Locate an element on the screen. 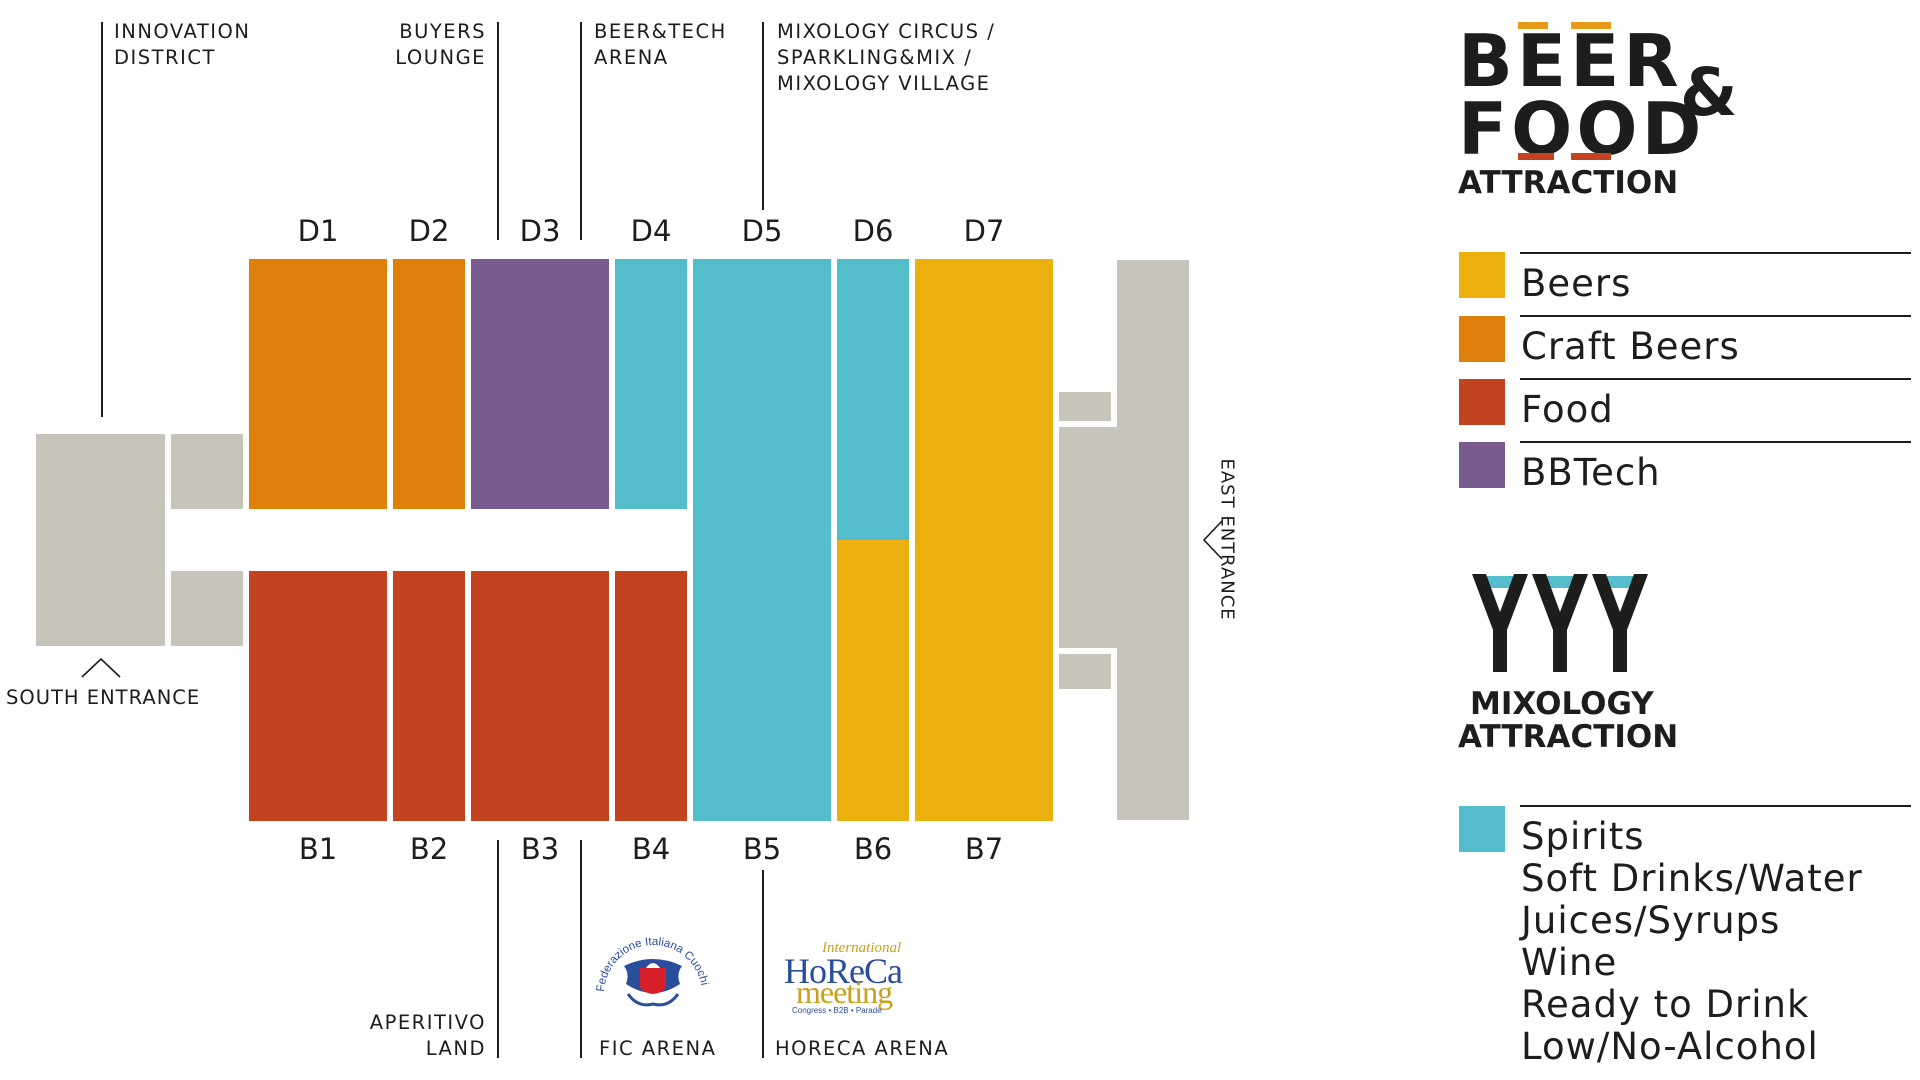  east-entrance-chevron-icon is located at coordinates (1212, 540).